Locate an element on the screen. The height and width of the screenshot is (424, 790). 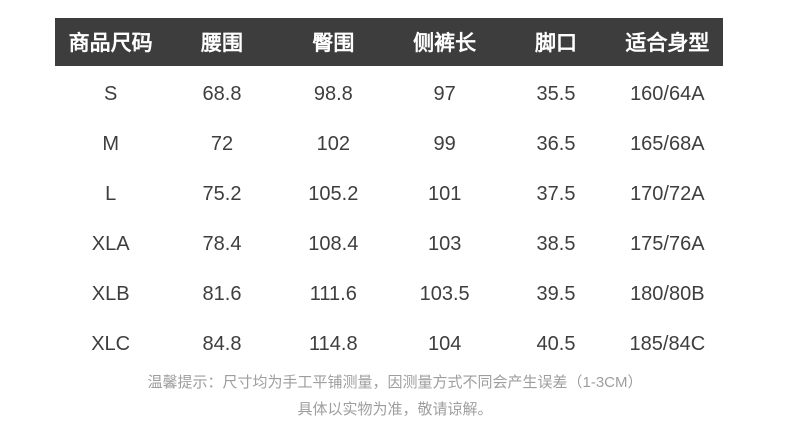
measurement-value: 39.5 is located at coordinates (556, 293).